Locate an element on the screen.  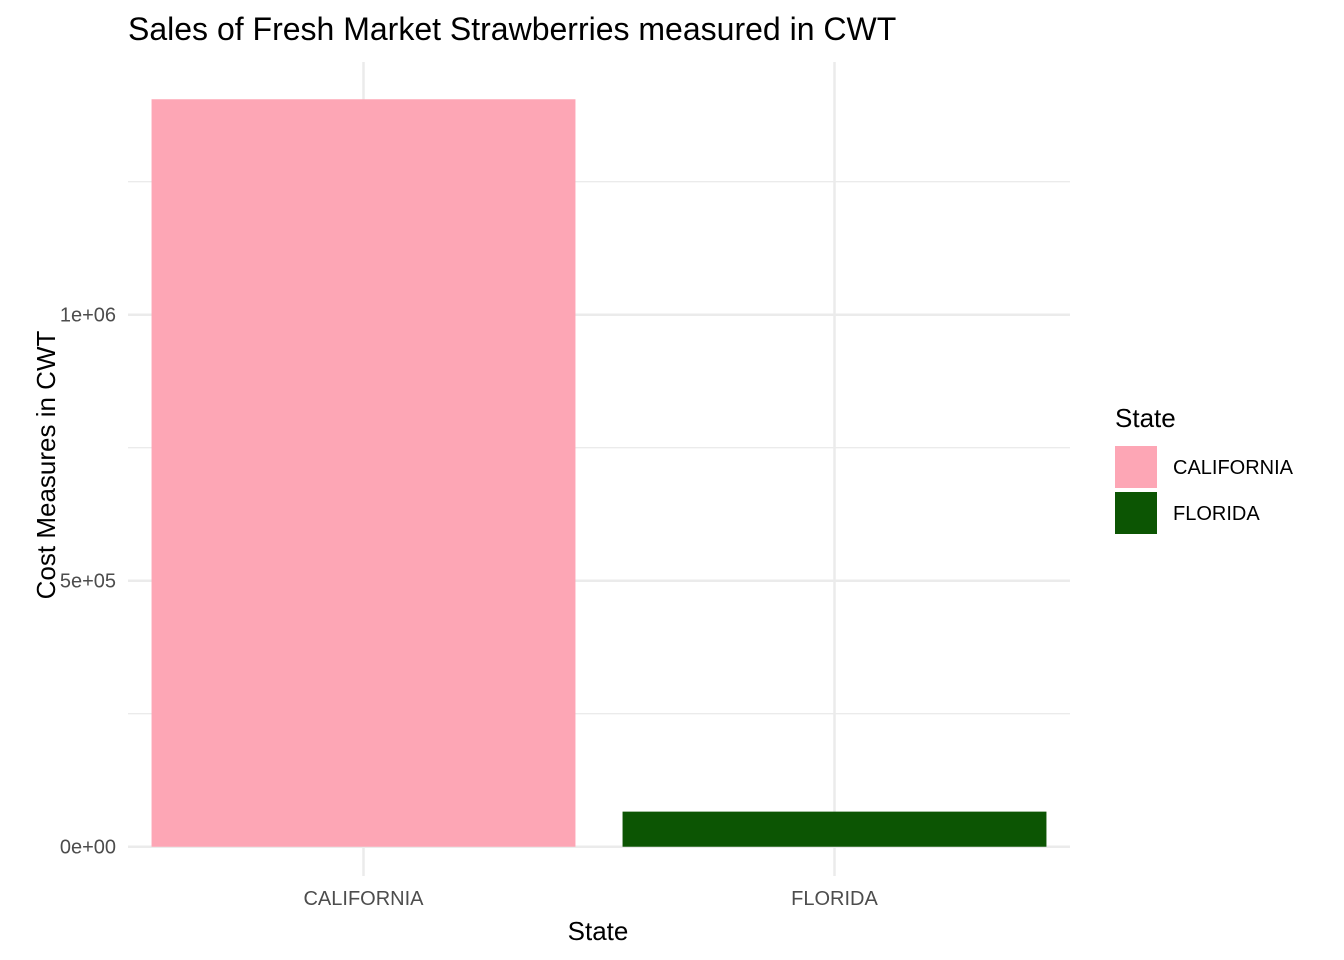
legend-items: CALIFORNIA FLORIDA is located at coordinates (1204, 490).